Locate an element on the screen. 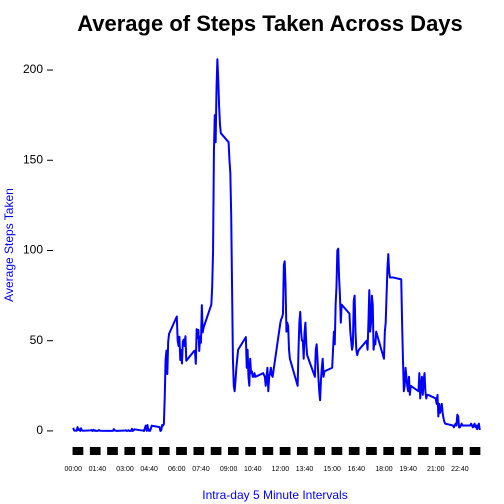 This screenshot has height=504, width=504. x-tick-label: 10:40 is located at coordinates (253, 469).